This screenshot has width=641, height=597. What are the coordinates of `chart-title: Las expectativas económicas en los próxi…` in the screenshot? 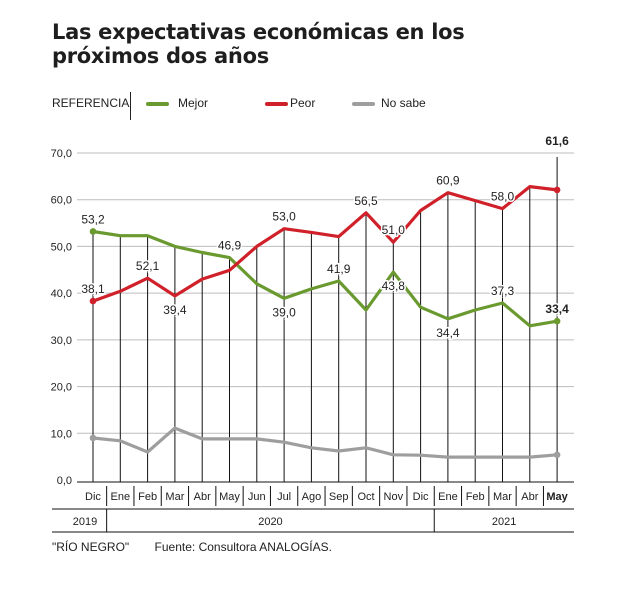 It's located at (258, 44).